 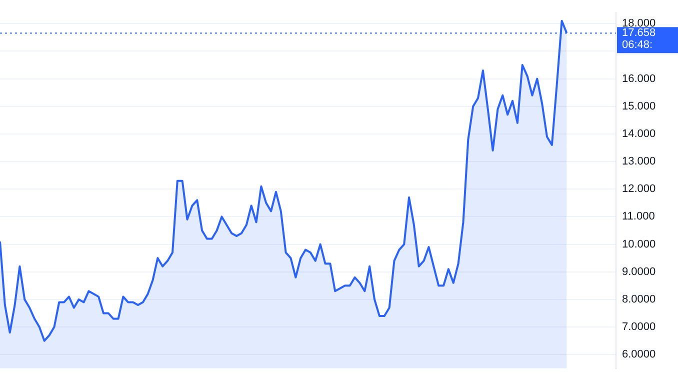 What do you see at coordinates (638, 216) in the screenshot?
I see `y-tick-label: 11.000` at bounding box center [638, 216].